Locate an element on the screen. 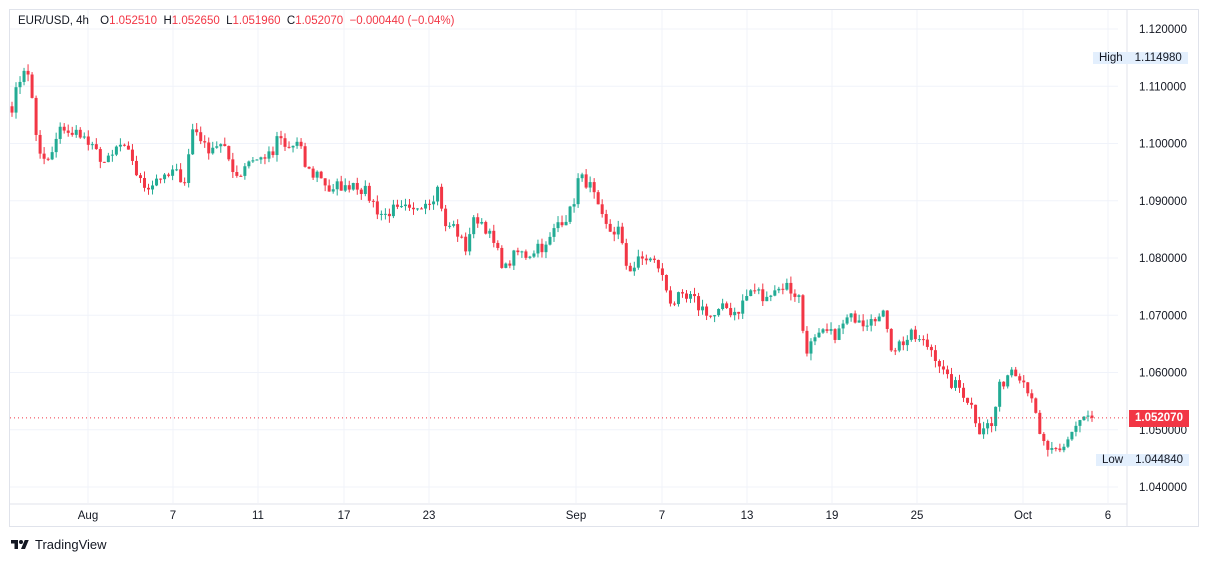  high-value: 1.052650 is located at coordinates (195, 21).